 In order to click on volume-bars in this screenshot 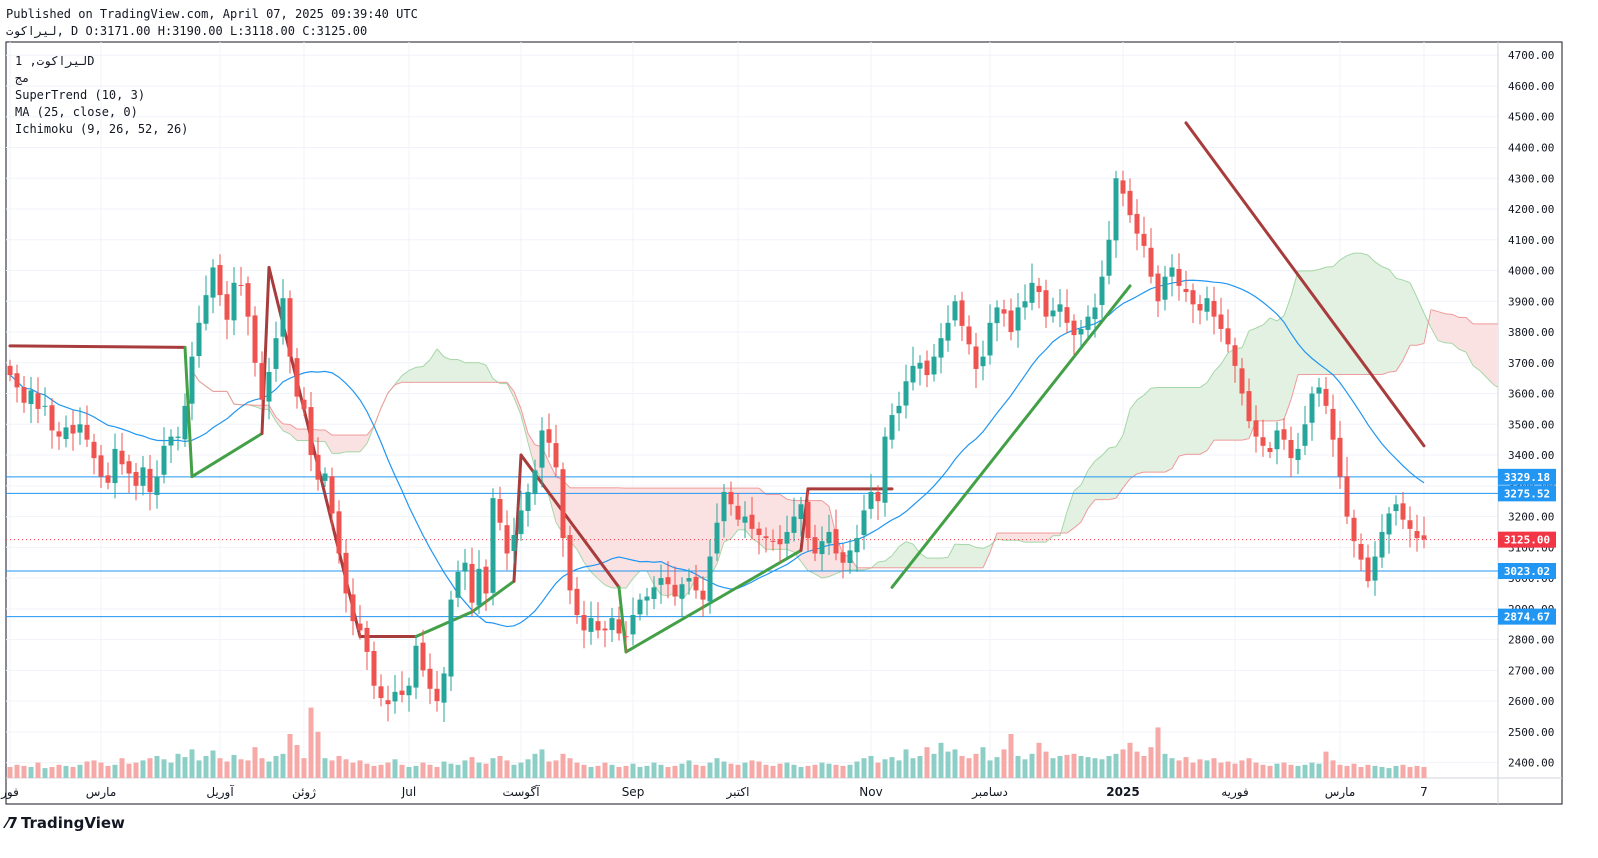, I will do `click(717, 742)`.